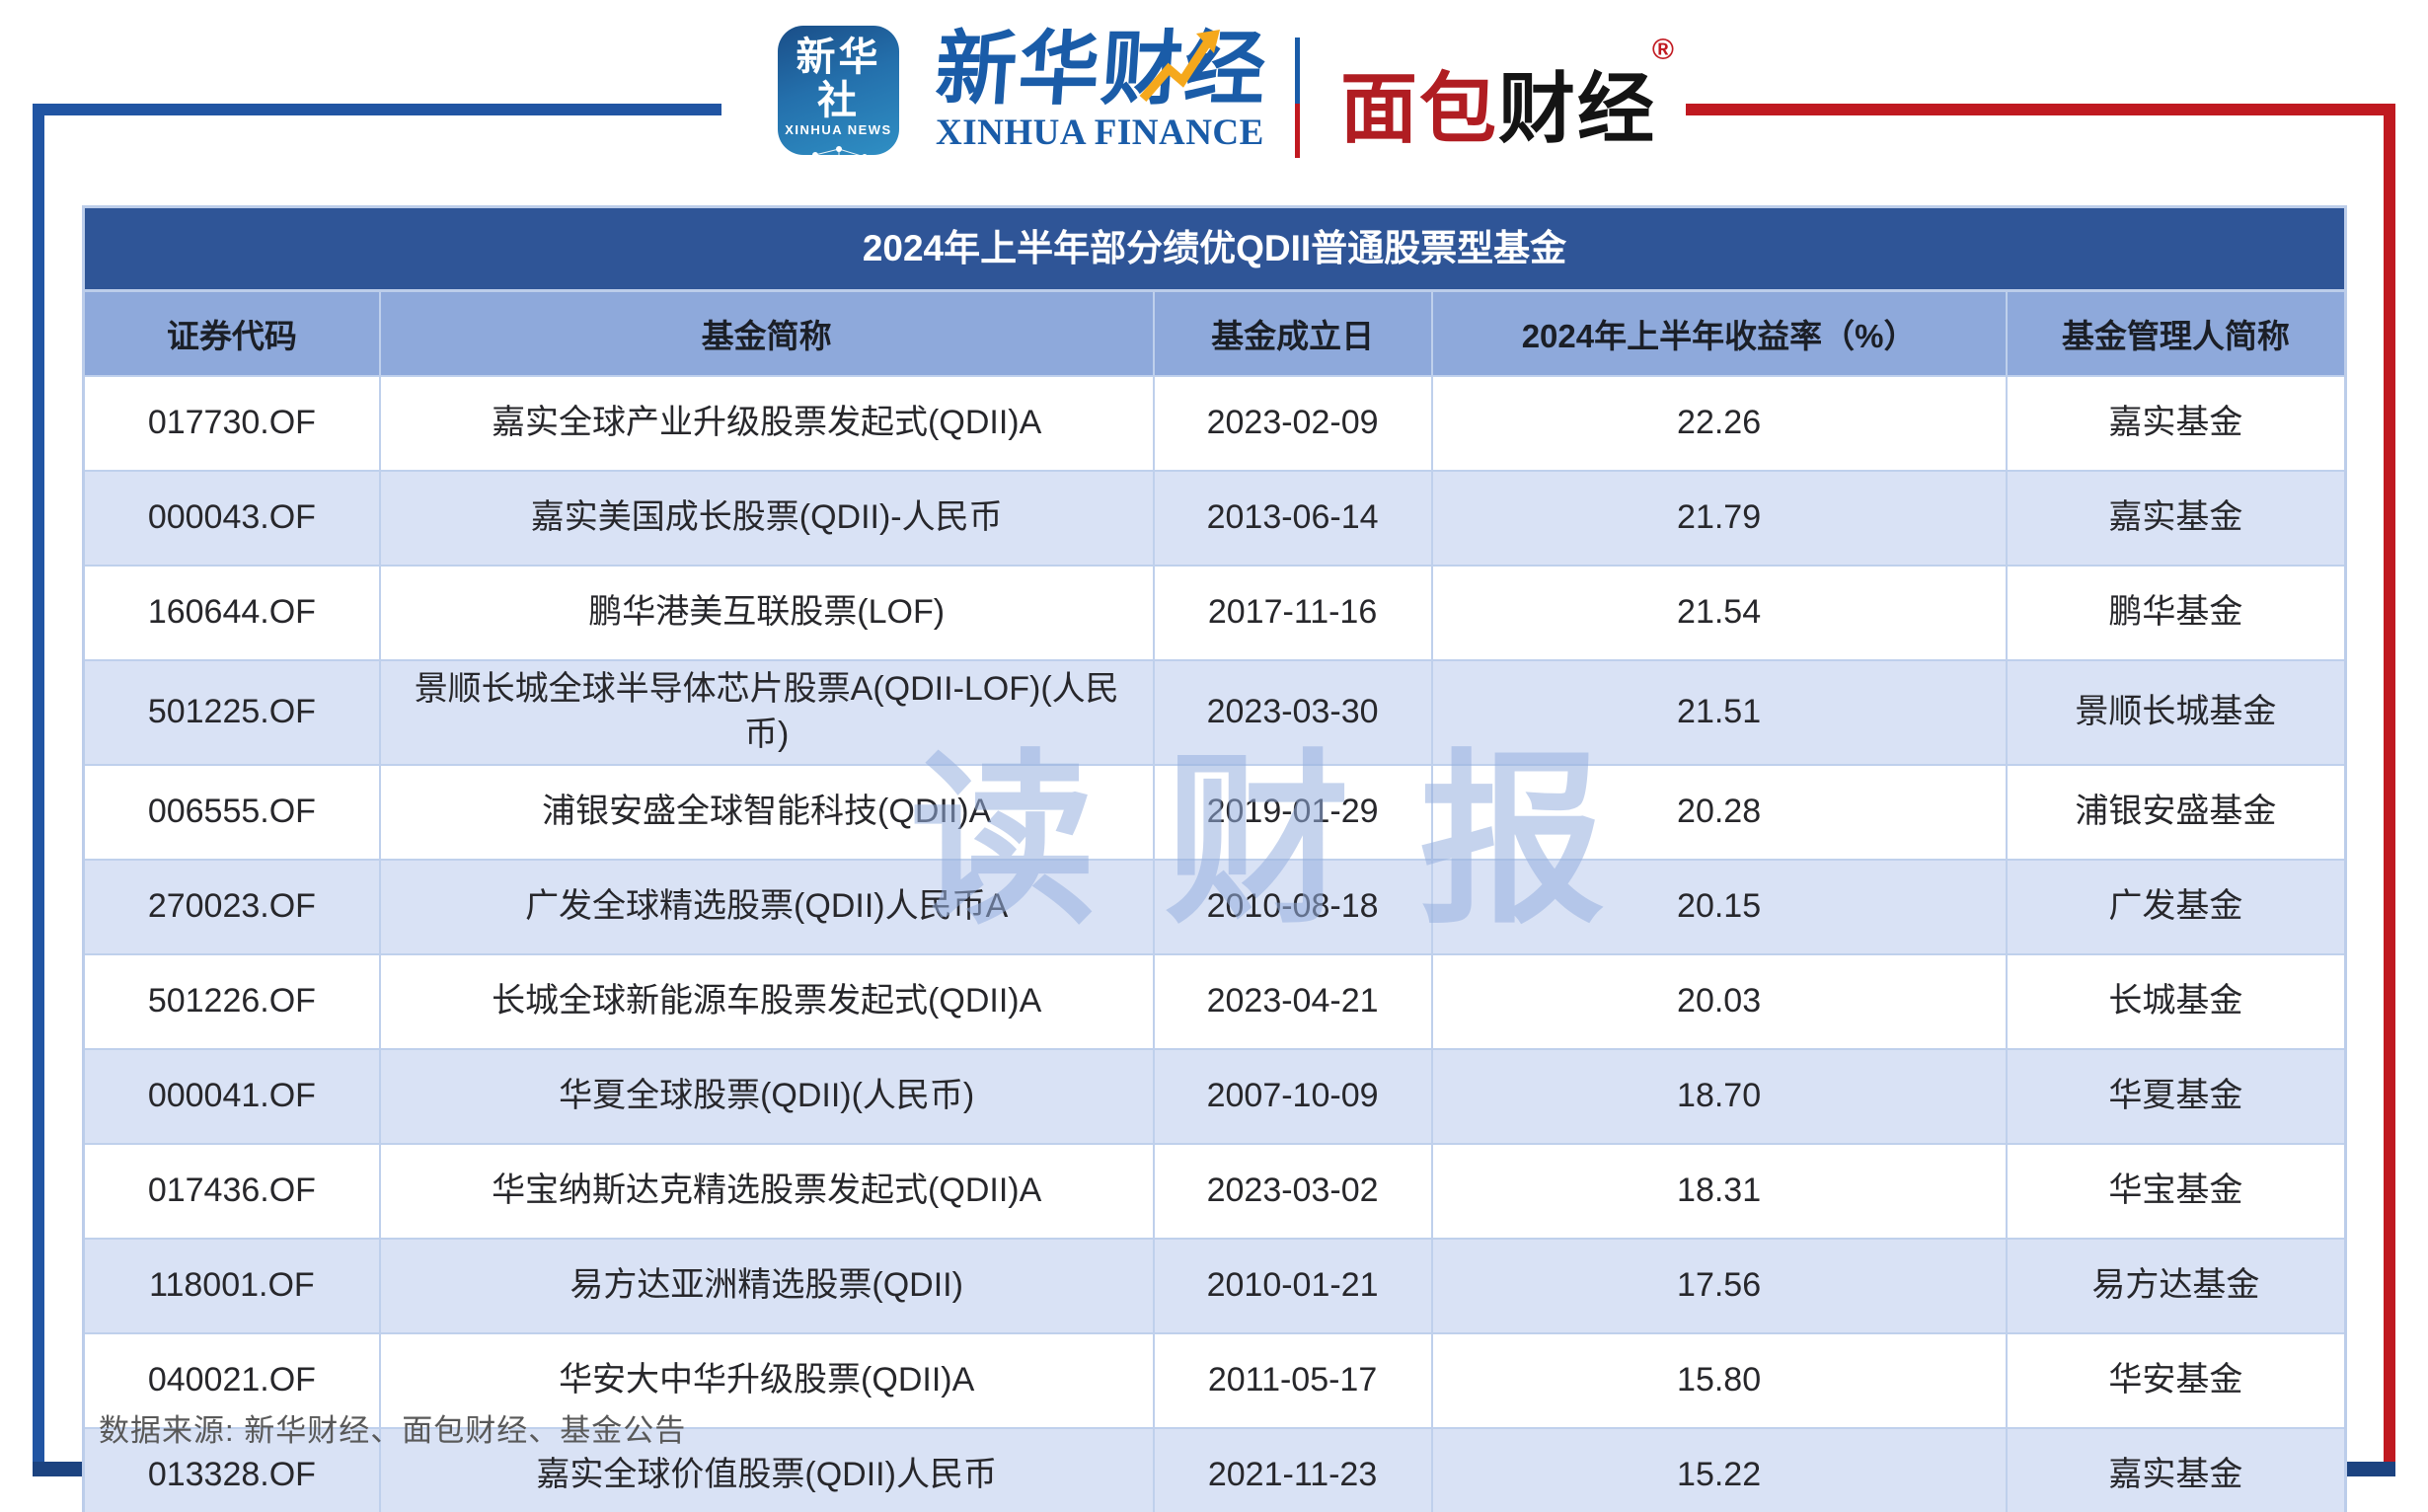  Describe the element at coordinates (1719, 1191) in the screenshot. I see `return-pct-cell: 18.31` at that location.